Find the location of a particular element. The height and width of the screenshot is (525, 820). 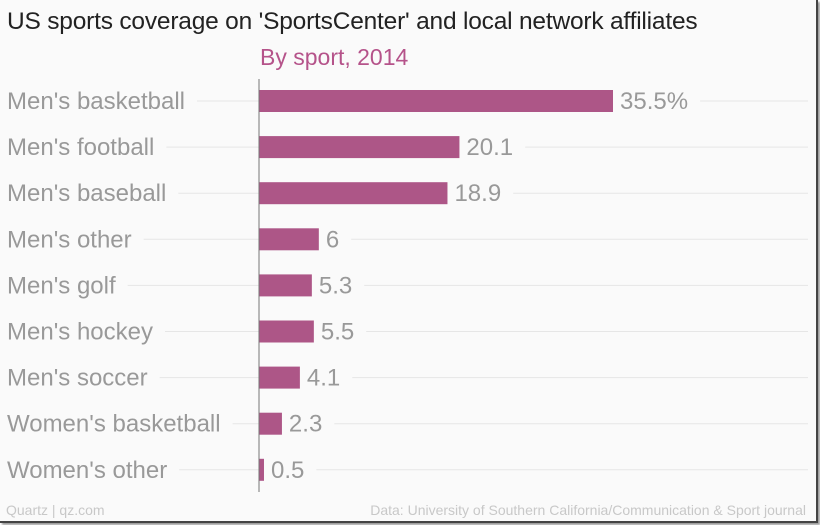

data-label: 6 is located at coordinates (332, 239).